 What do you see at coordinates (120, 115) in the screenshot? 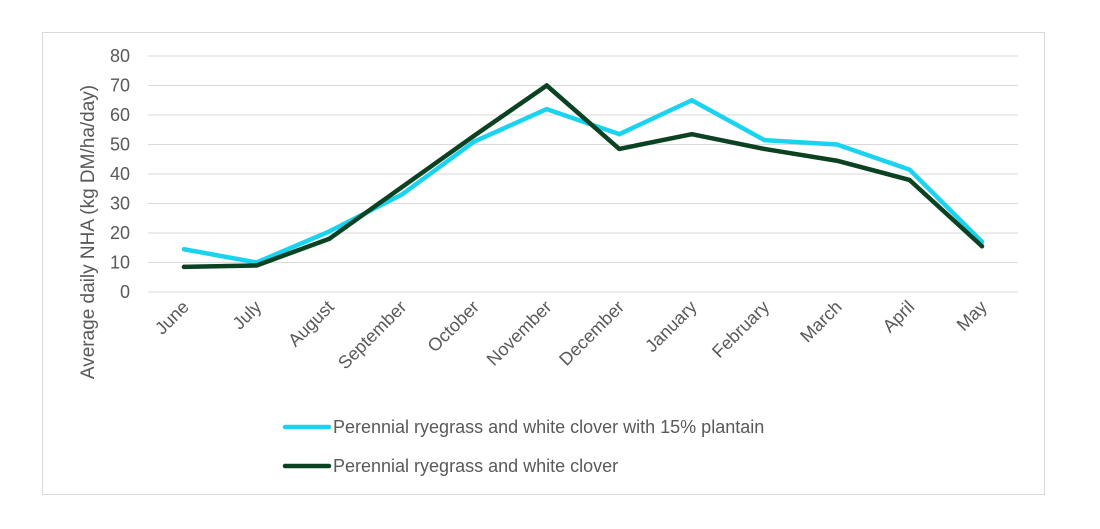
I see `y-tick-label: 60` at bounding box center [120, 115].